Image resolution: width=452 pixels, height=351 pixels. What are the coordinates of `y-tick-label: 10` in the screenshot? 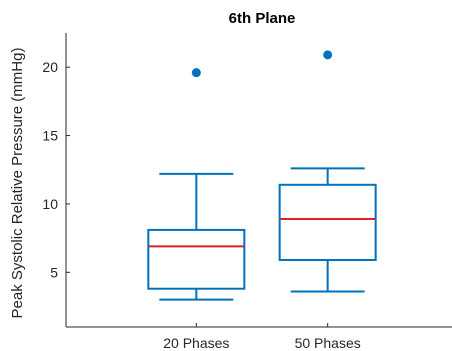 It's located at (50, 204).